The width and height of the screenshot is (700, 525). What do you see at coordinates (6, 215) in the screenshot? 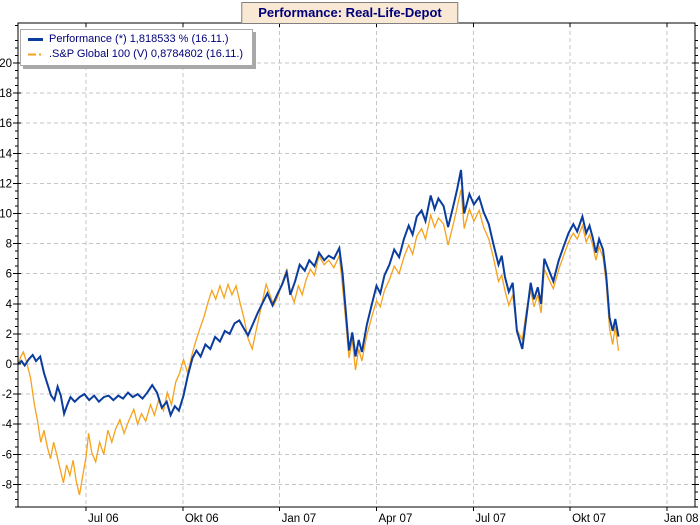
I see `svg-text: 10` at bounding box center [6, 215].